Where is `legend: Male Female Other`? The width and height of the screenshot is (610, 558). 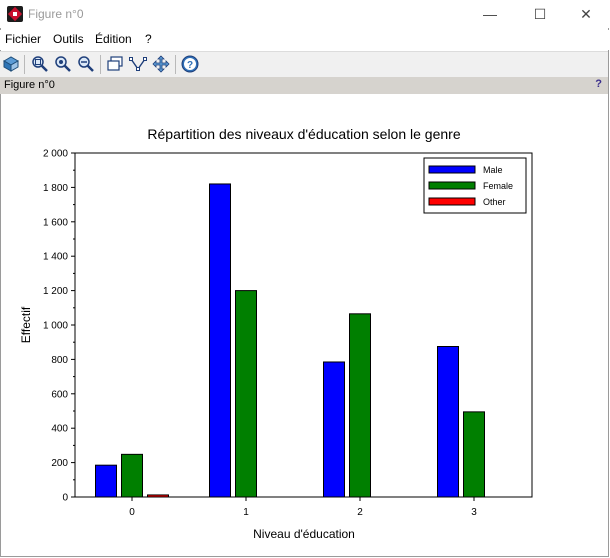 legend: Male Female Other is located at coordinates (475, 185).